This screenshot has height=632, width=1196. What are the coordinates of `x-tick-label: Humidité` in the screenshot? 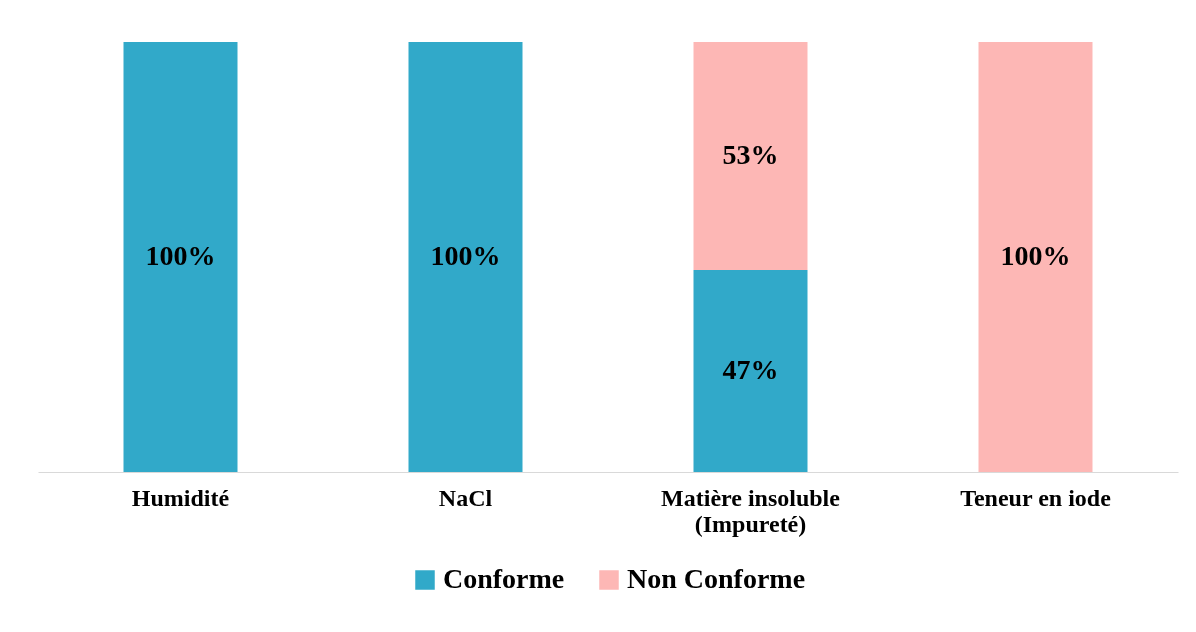 It's located at (180, 497).